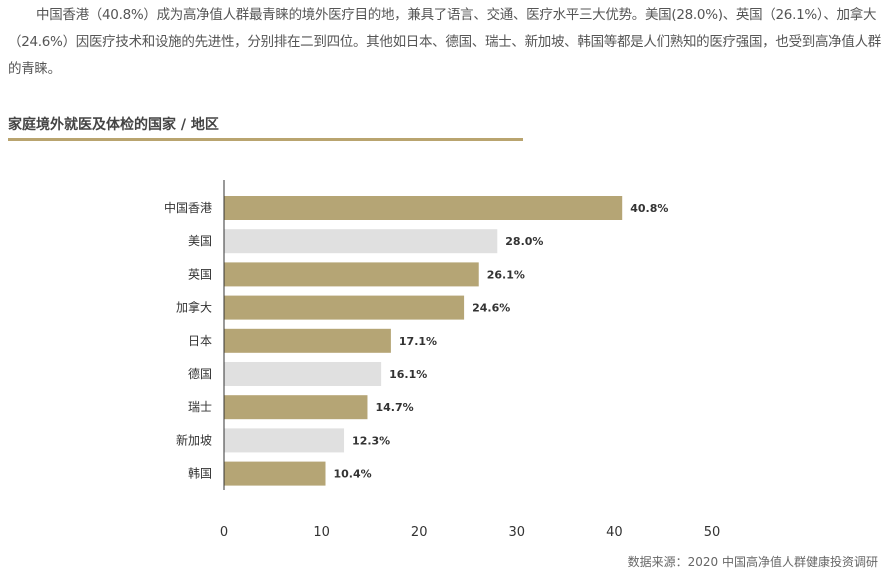 Image resolution: width=892 pixels, height=575 pixels. I want to click on x-tick-label: 0, so click(224, 532).